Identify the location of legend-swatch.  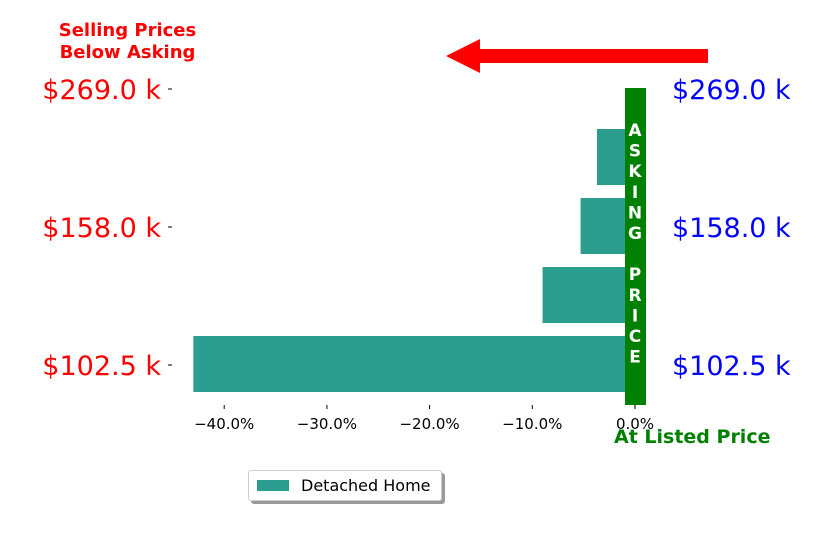
(273, 485).